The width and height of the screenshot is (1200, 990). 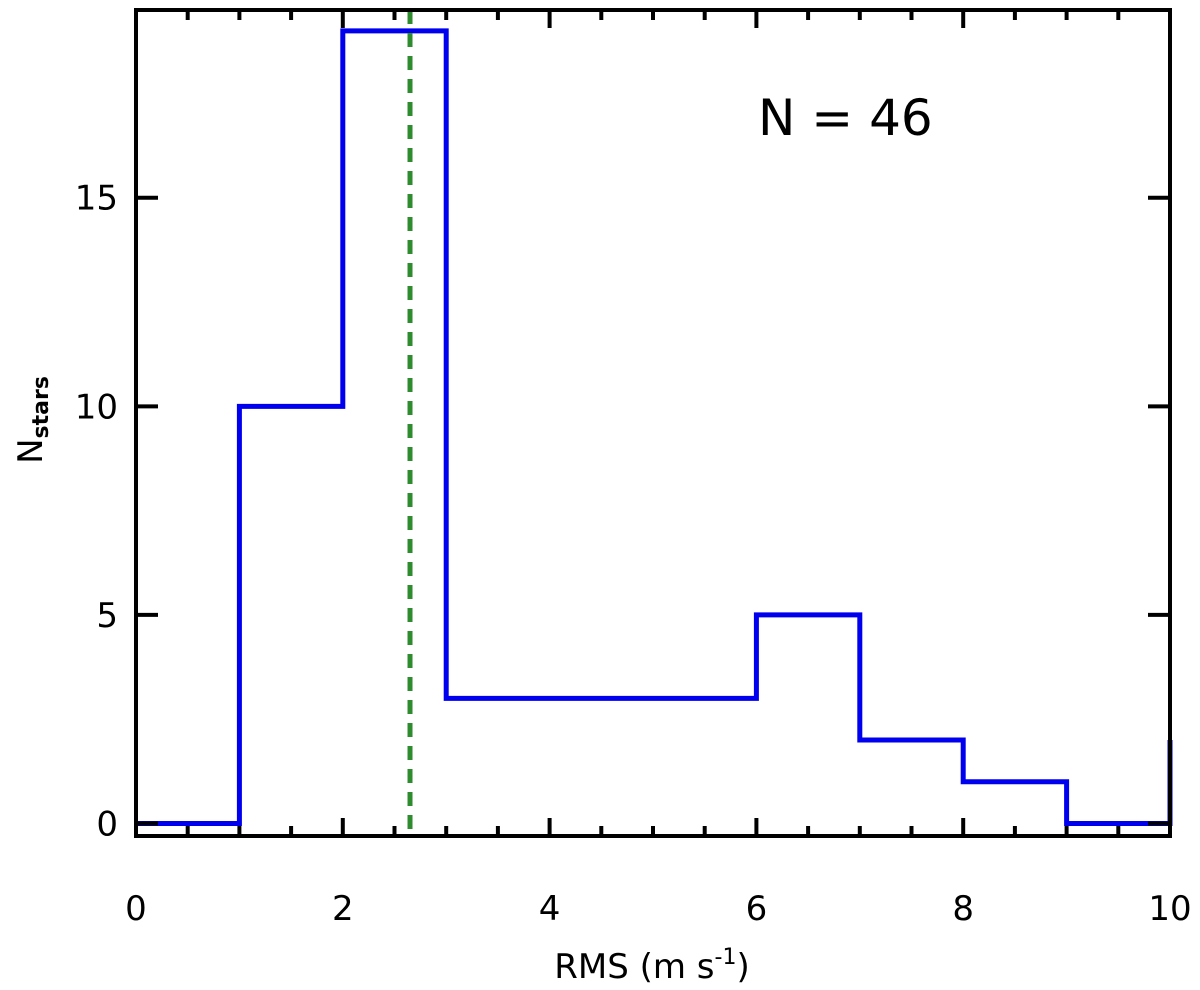 What do you see at coordinates (757, 909) in the screenshot?
I see `x-tick-label: 6` at bounding box center [757, 909].